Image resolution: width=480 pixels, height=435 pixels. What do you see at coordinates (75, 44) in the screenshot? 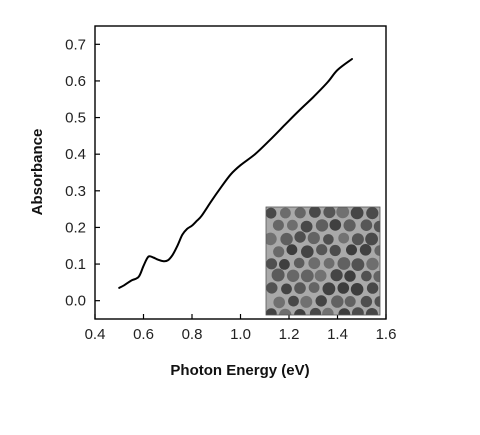
I see `y-tick-label: 0.7` at bounding box center [75, 44].